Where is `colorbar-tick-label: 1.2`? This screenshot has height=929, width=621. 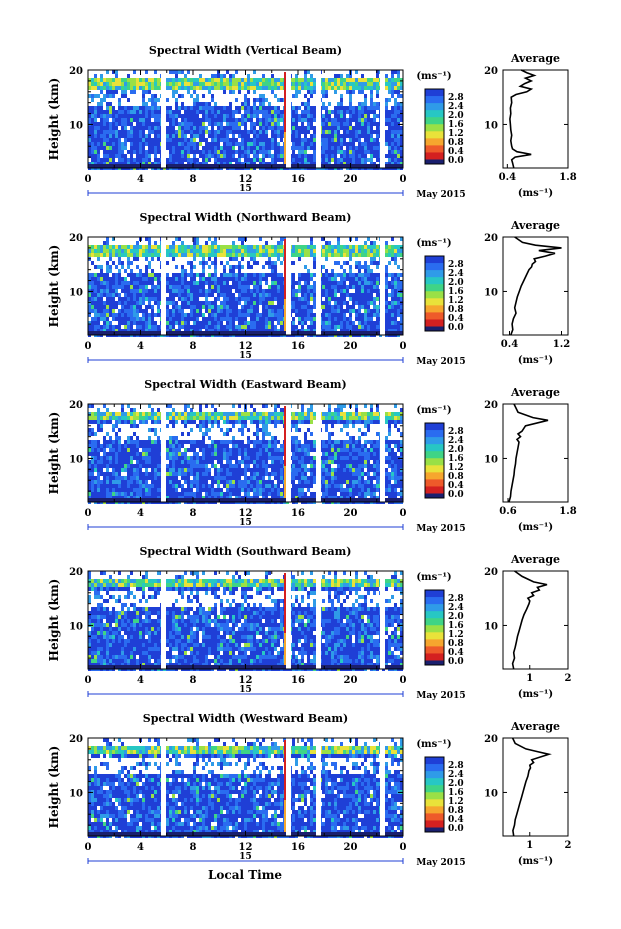
colorbar-tick-label: 1.2 is located at coordinates (456, 134).